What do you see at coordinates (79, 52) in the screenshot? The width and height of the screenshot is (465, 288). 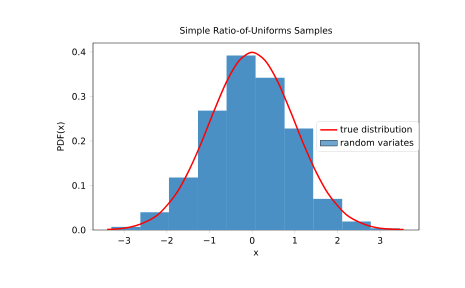 I see `y-tick-label: 0.4` at bounding box center [79, 52].